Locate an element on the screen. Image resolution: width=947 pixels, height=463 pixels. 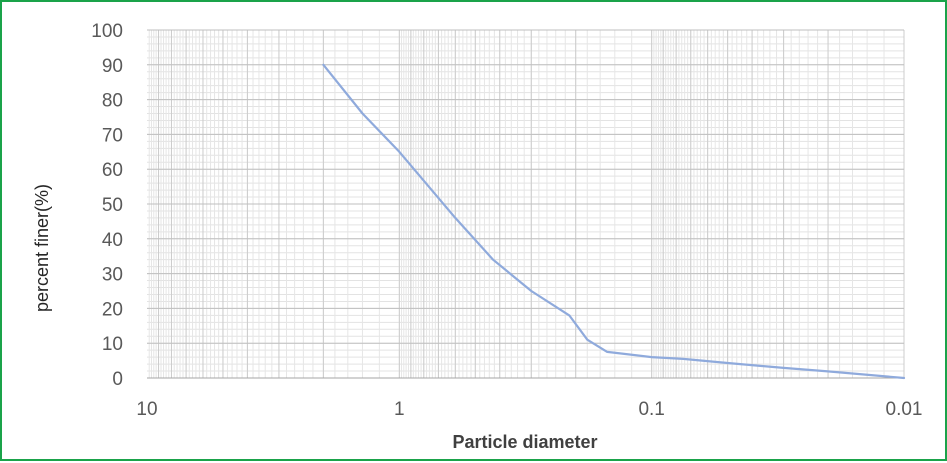
y-tick-label: 40 is located at coordinates (112, 240).